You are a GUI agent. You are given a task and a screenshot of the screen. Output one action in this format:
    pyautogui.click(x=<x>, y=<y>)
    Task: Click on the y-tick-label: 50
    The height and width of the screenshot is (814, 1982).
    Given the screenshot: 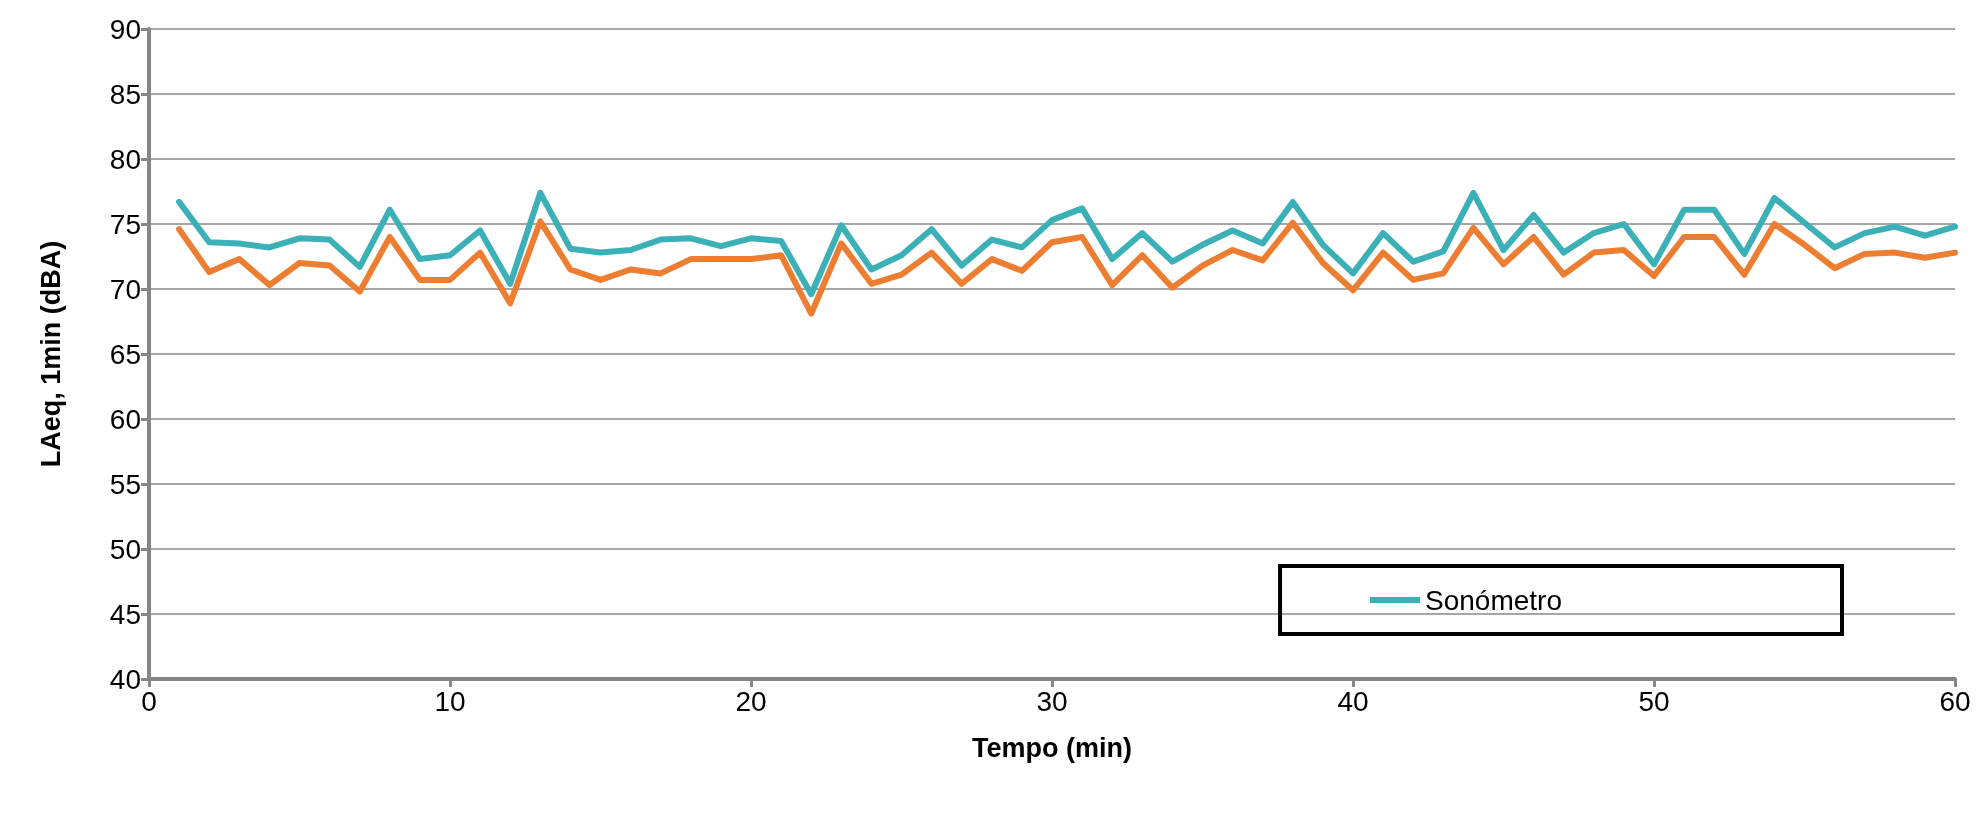 What is the action you would take?
    pyautogui.click(x=125, y=549)
    